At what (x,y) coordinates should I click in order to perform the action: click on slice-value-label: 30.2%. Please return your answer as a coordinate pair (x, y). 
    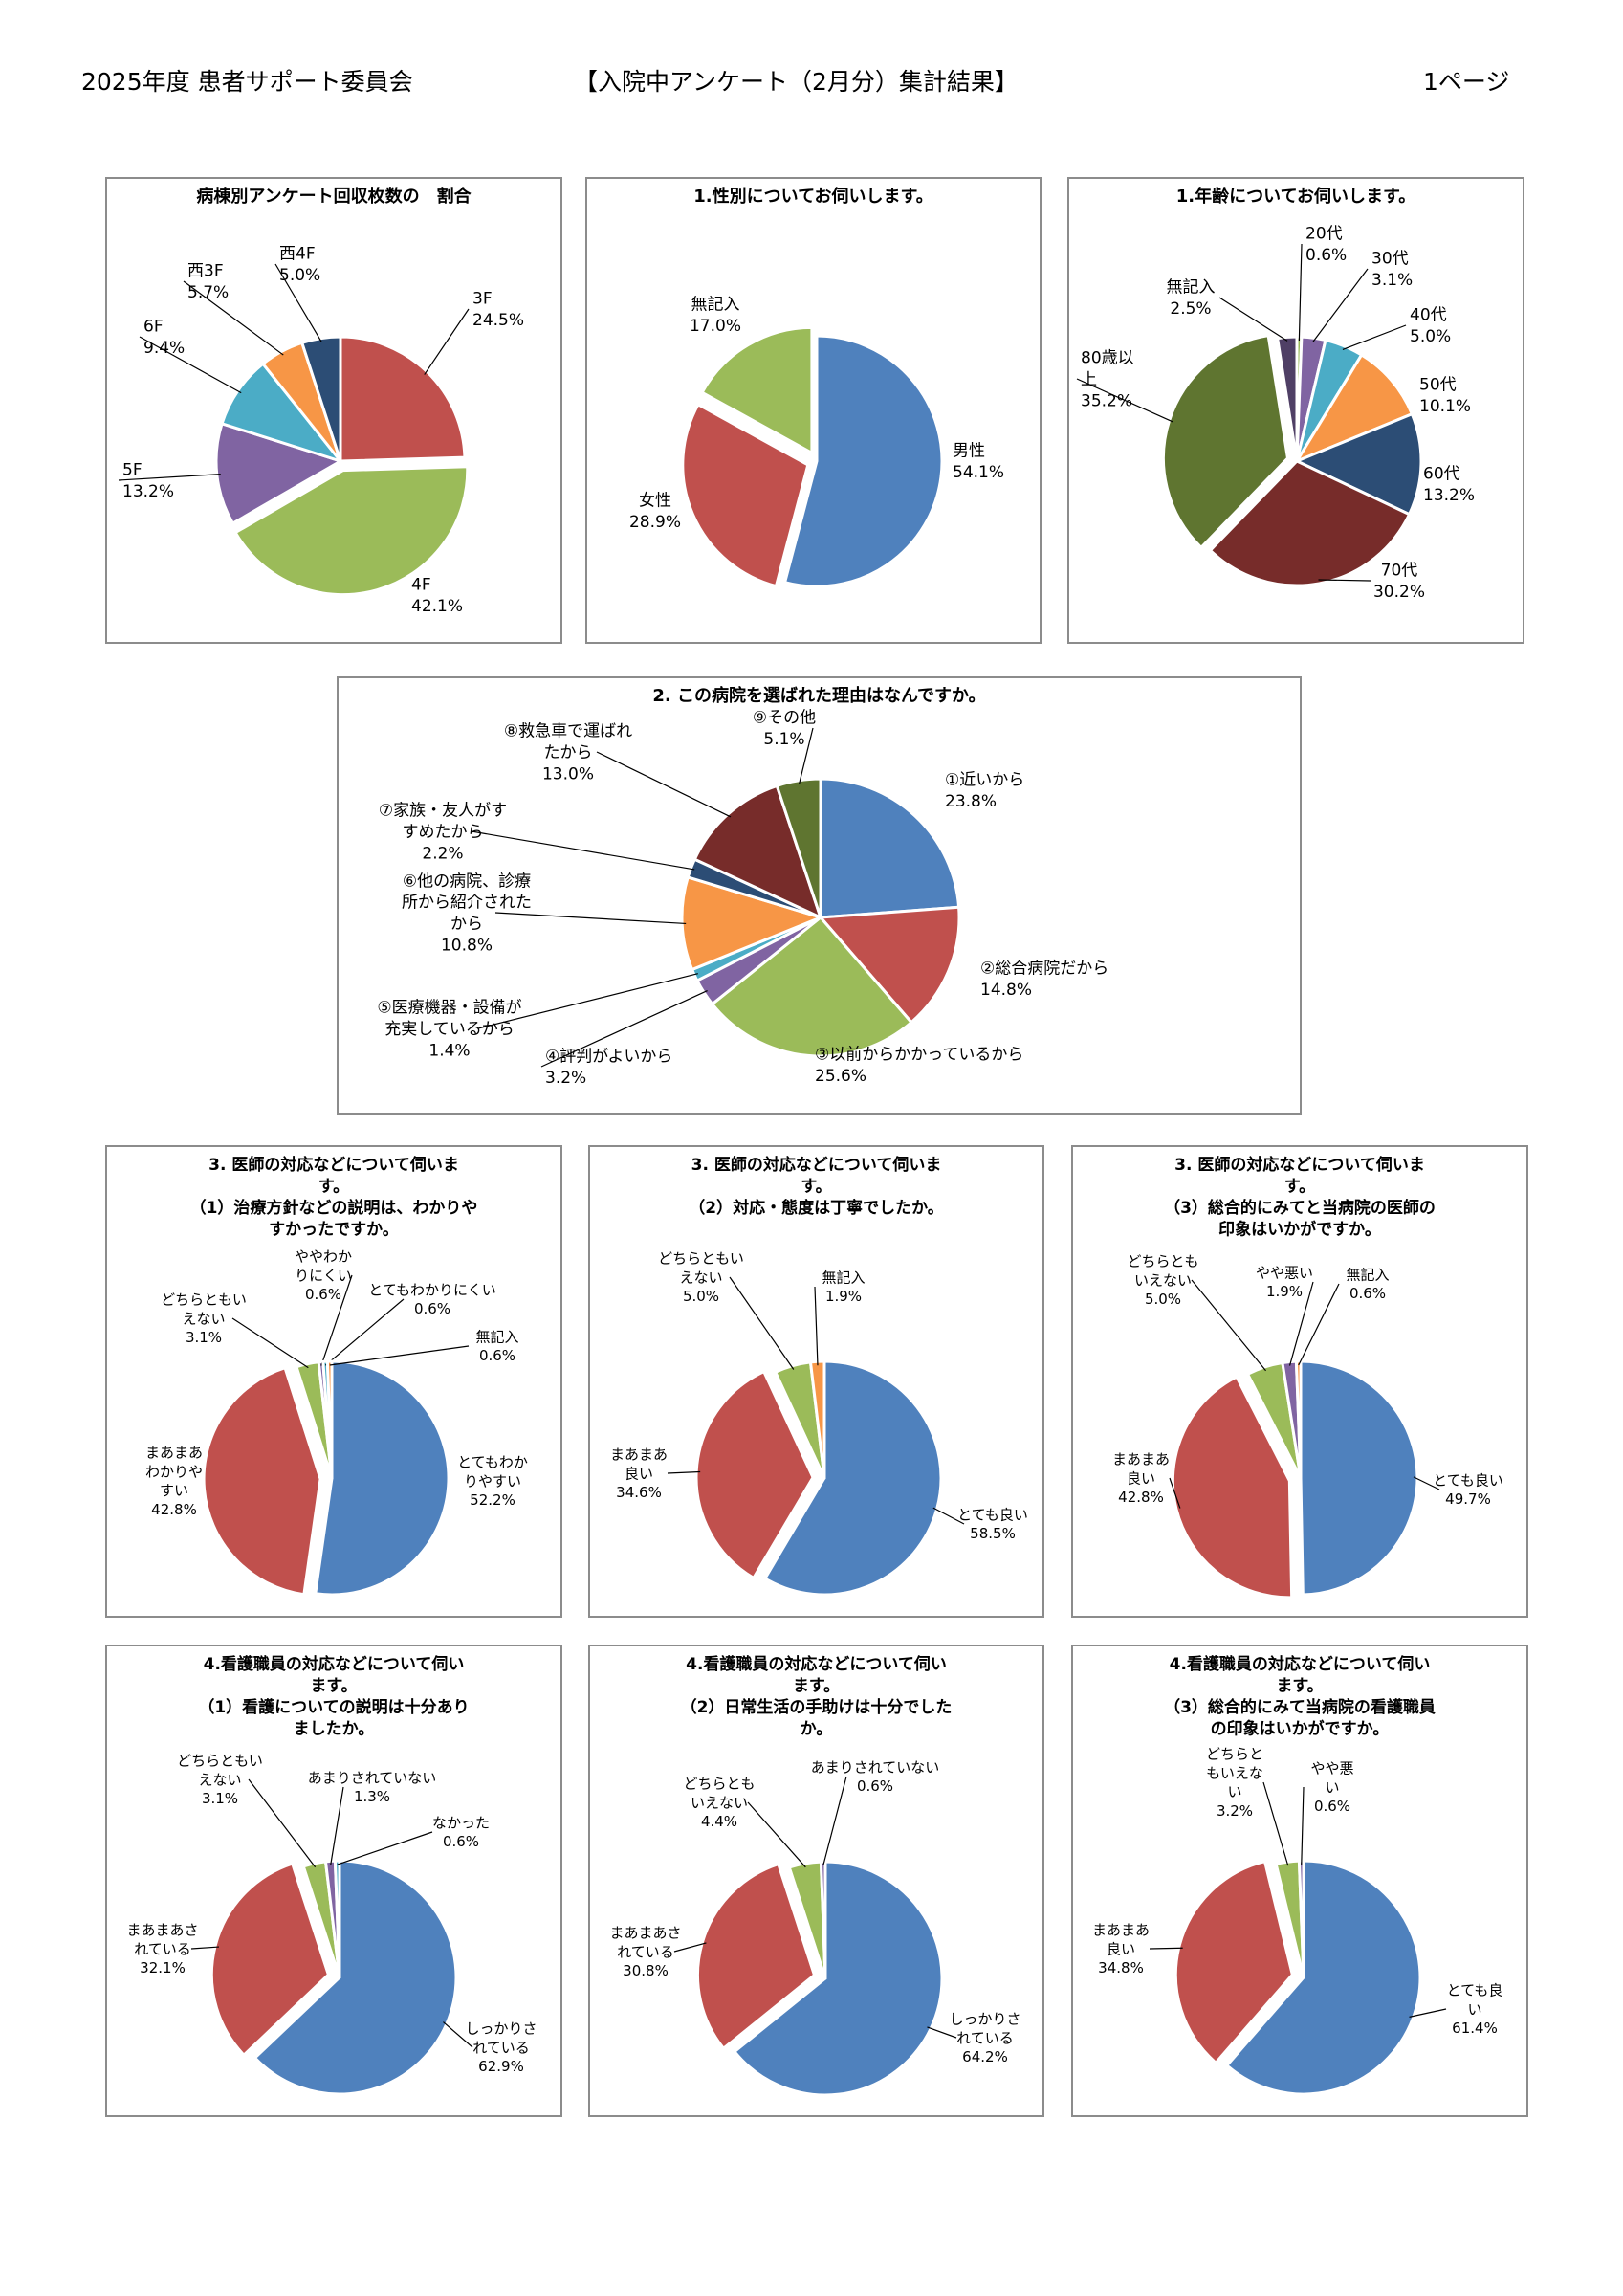
    Looking at the image, I should click on (1399, 592).